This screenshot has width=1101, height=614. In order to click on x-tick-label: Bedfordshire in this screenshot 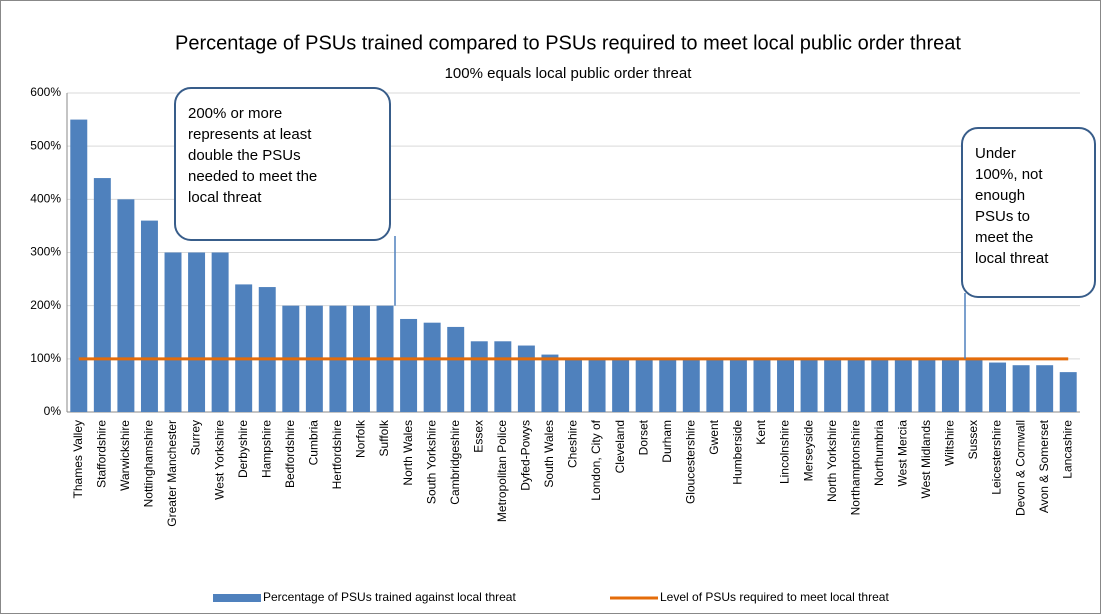, I will do `click(290, 454)`.